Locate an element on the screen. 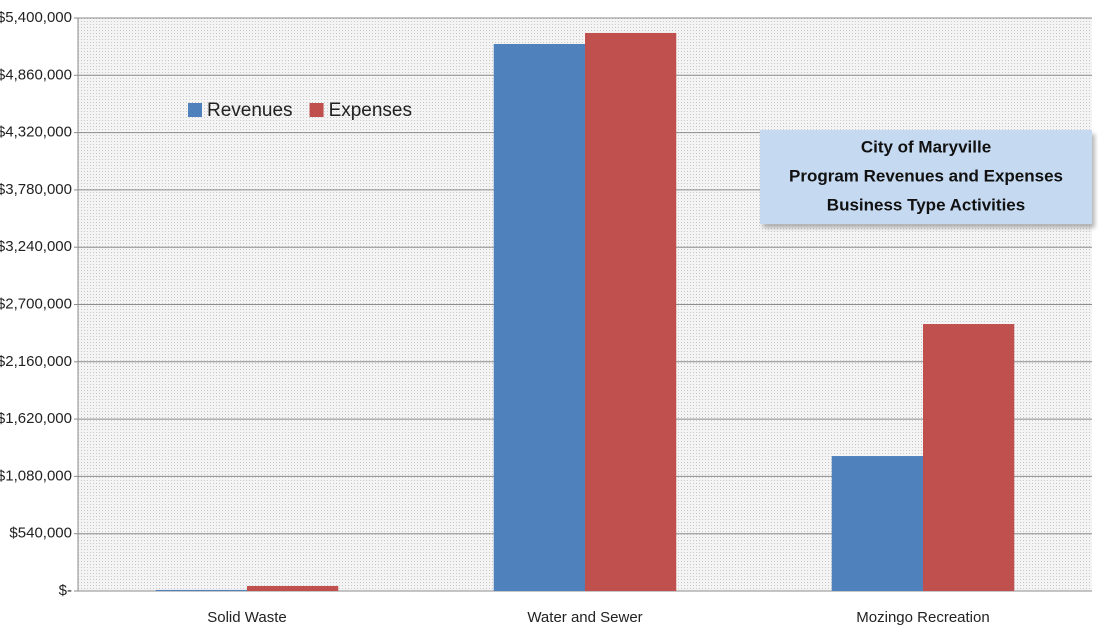 Image resolution: width=1098 pixels, height=631 pixels. x-tick-label: Water and Sewer is located at coordinates (584, 617).